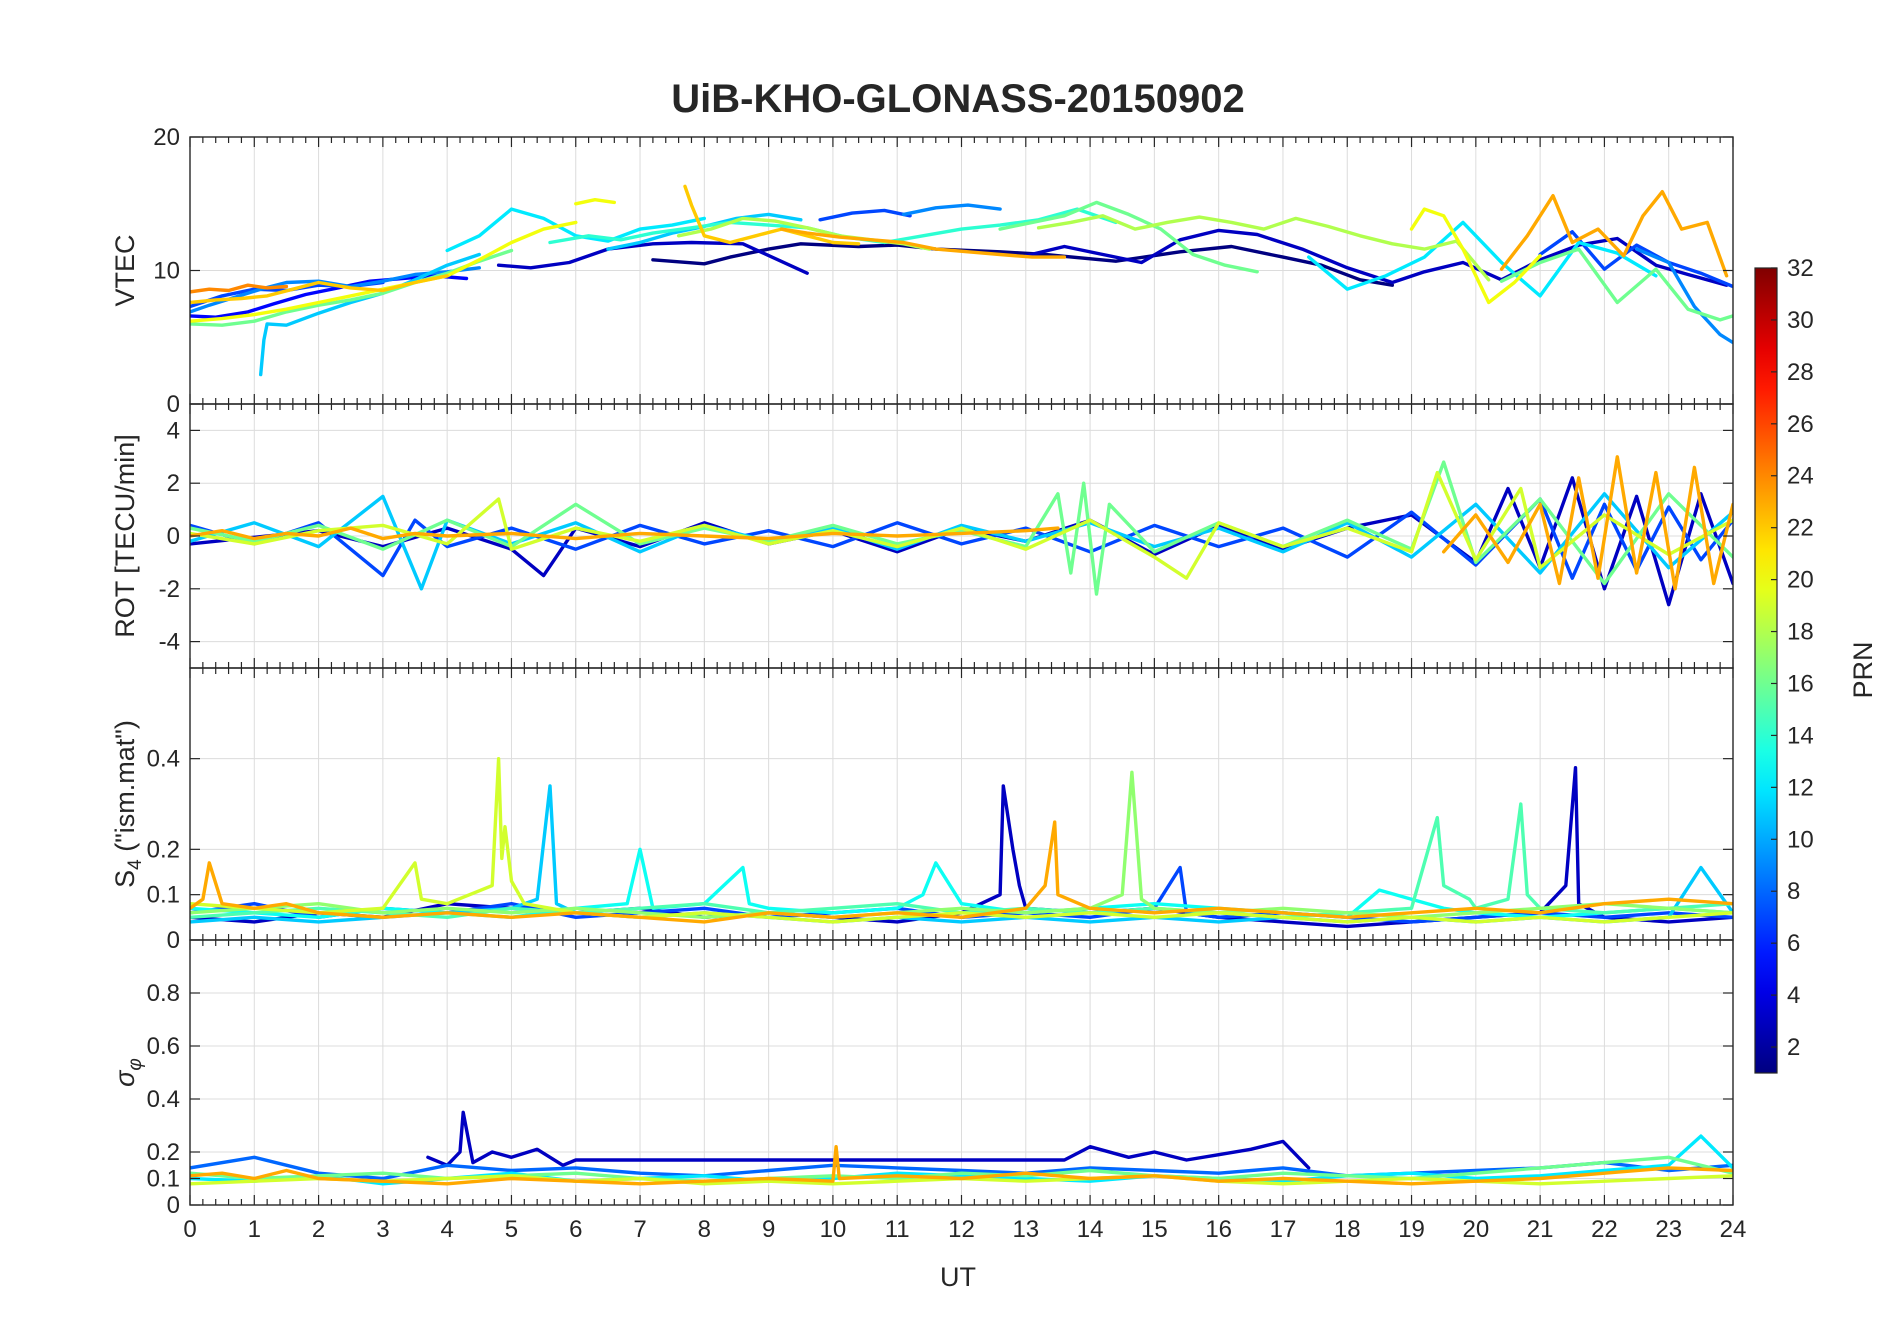  Describe the element at coordinates (166, 271) in the screenshot. I see `y-tick-label: 10` at that location.